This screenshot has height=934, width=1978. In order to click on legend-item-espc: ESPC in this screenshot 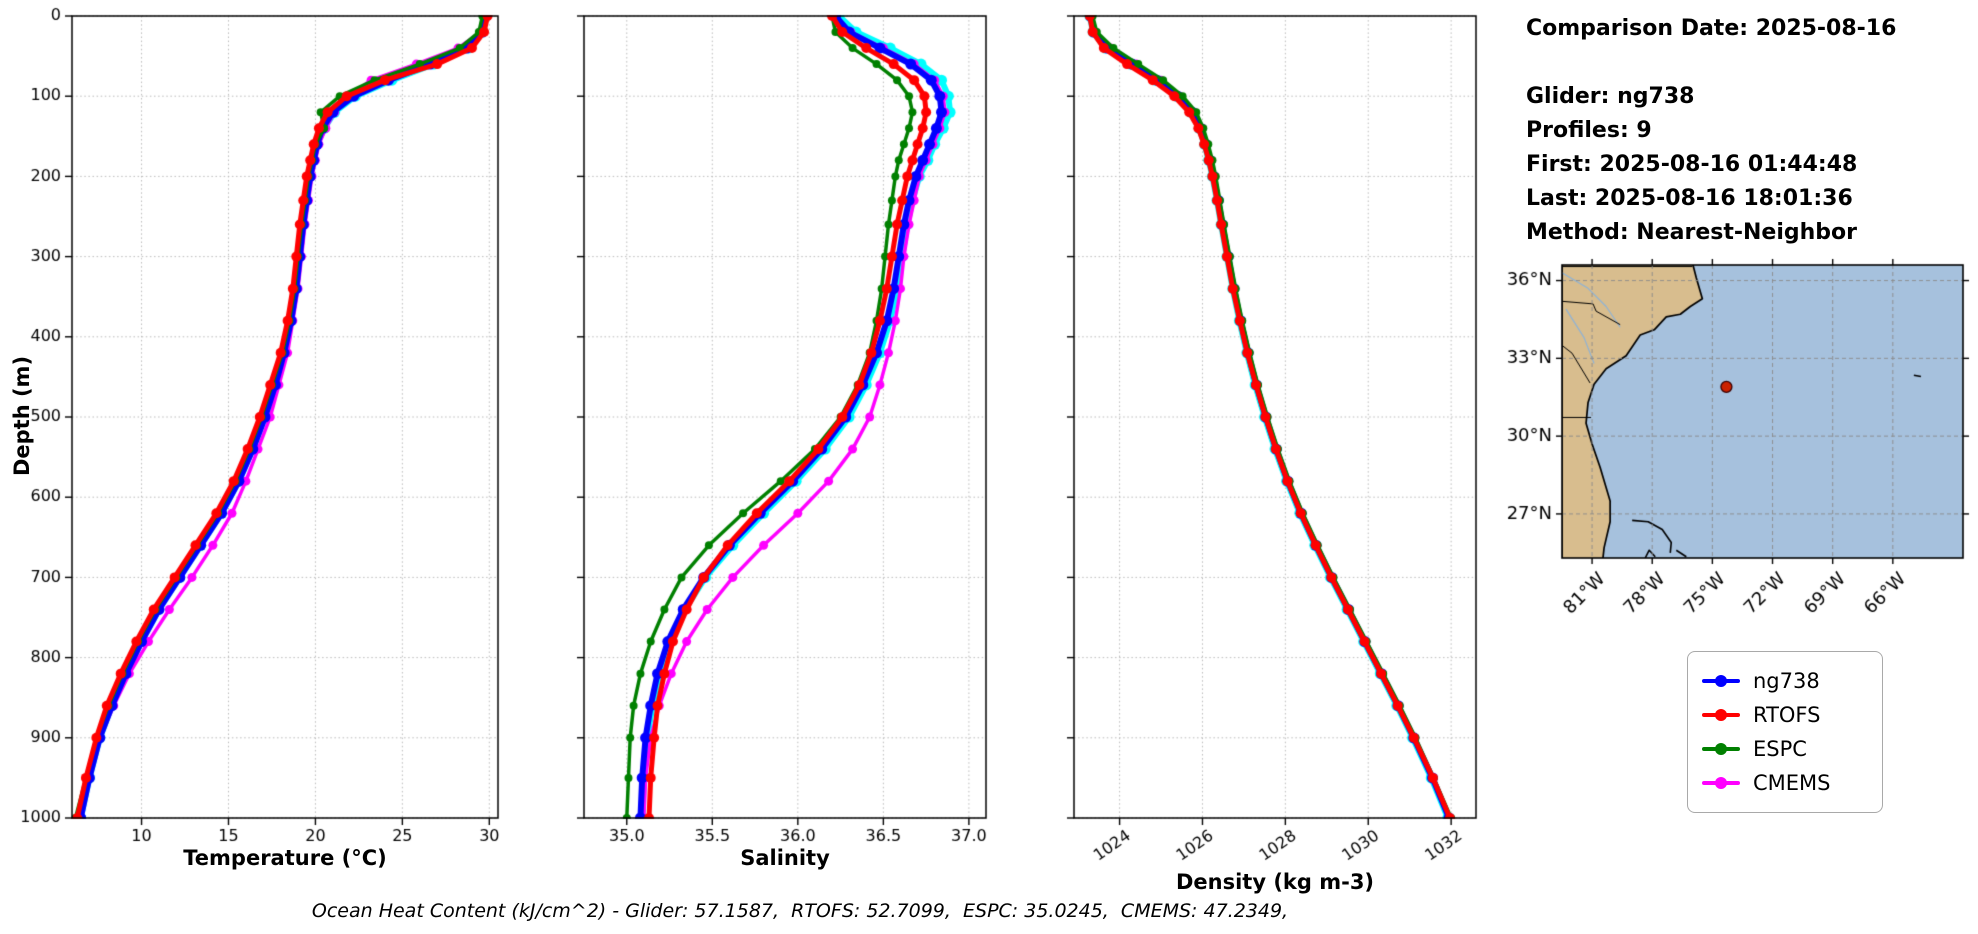, I will do `click(1785, 749)`.